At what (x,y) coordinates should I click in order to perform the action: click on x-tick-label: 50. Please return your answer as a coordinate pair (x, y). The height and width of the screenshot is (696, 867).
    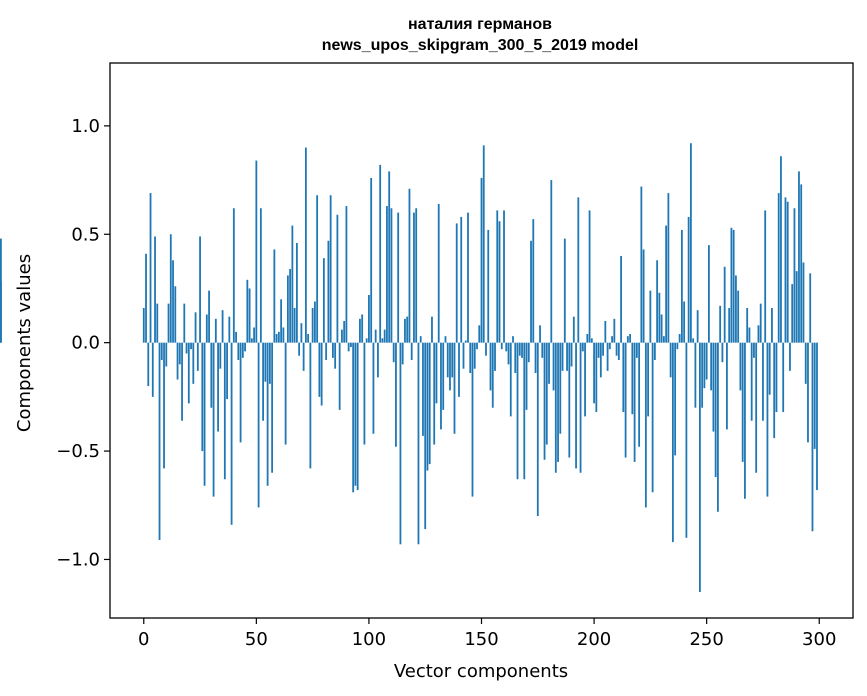
    Looking at the image, I should click on (256, 639).